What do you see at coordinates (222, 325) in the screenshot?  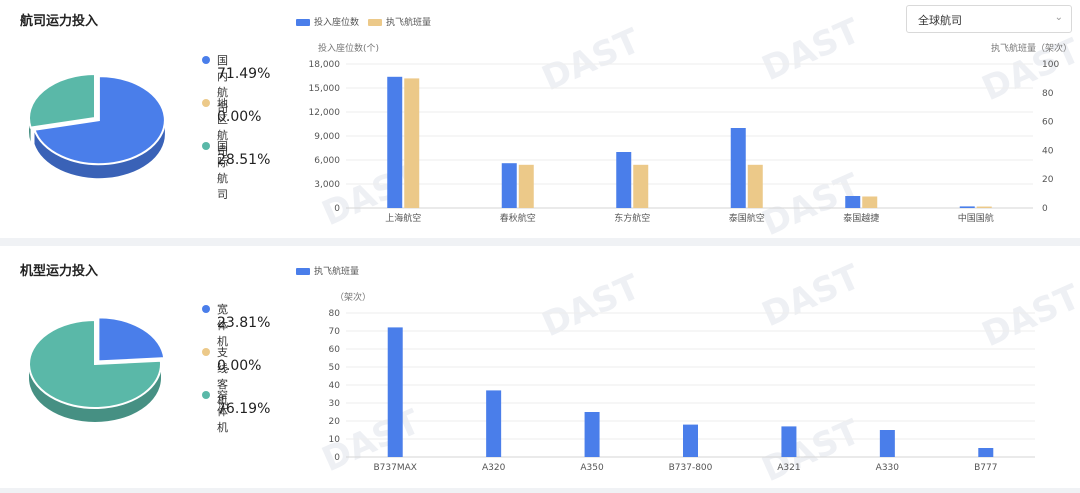 I see `legend-label: 宽体机` at bounding box center [222, 325].